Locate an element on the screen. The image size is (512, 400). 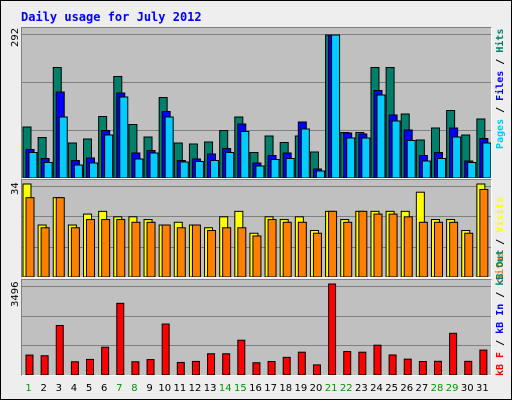
x-tick-label-day-4: 4 is located at coordinates (74, 388).